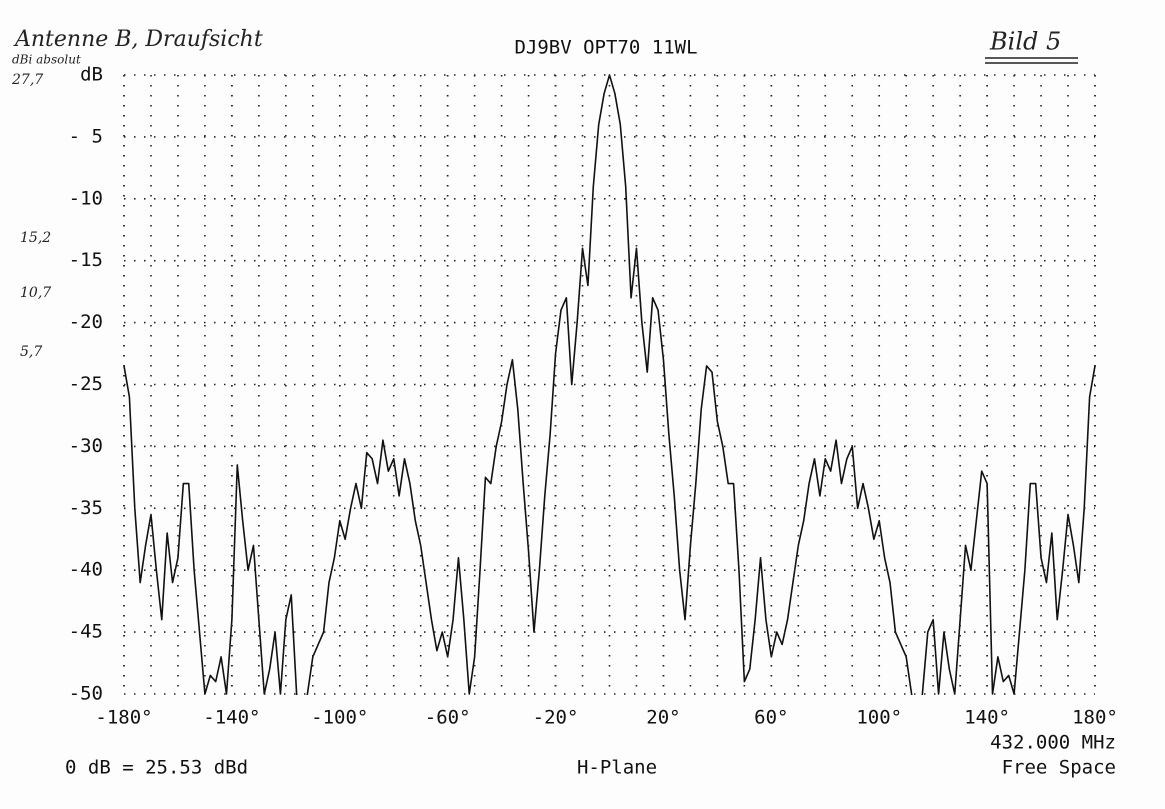 The height and width of the screenshot is (809, 1165). What do you see at coordinates (617, 768) in the screenshot?
I see `x-axis-label: H-Plane` at bounding box center [617, 768].